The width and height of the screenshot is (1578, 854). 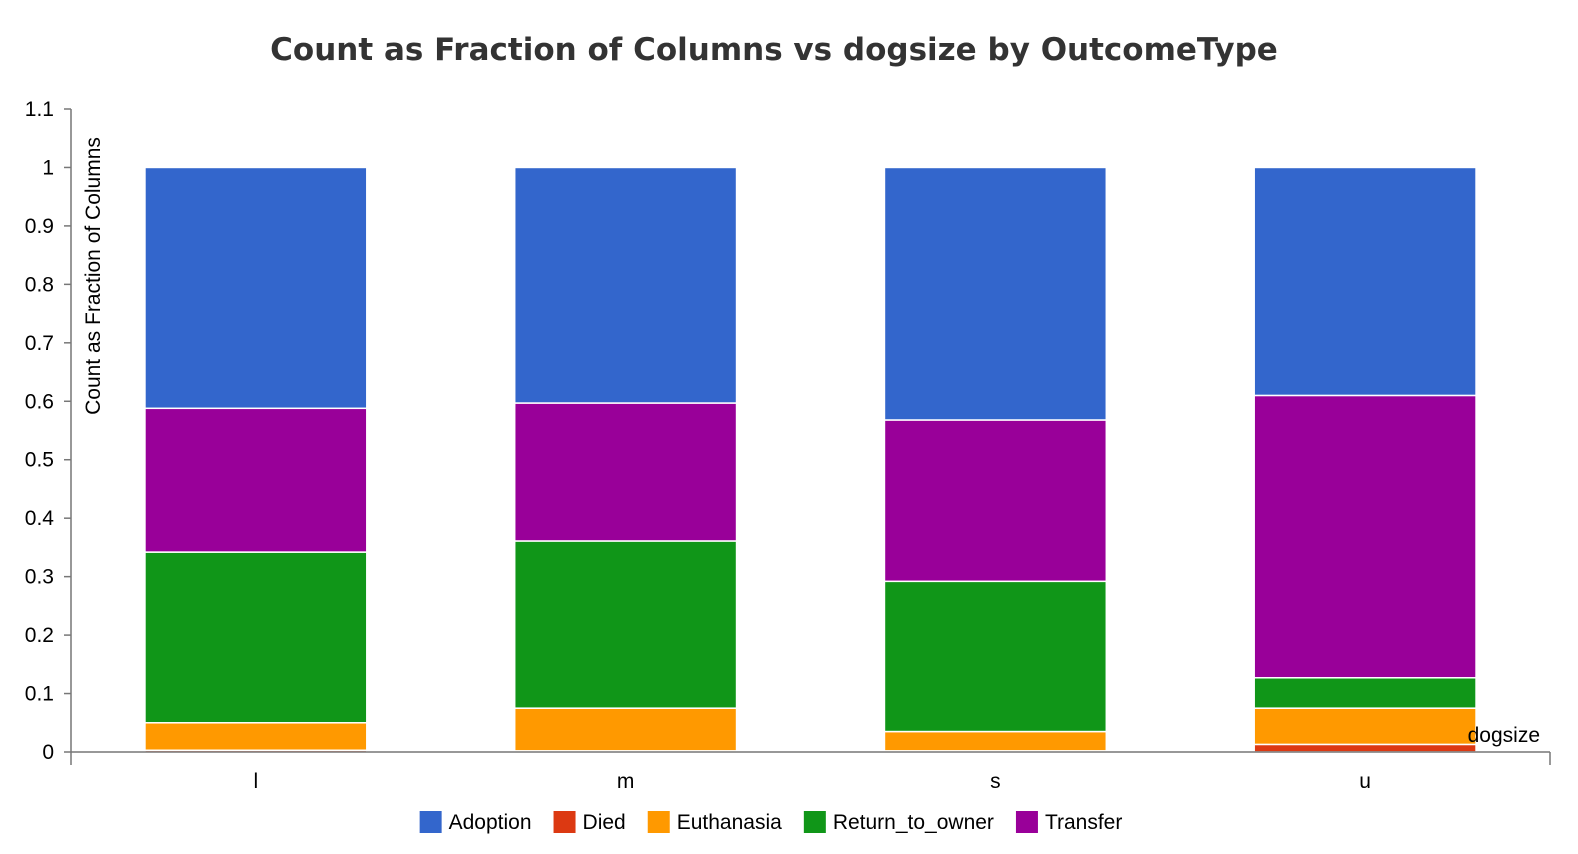 I want to click on y-tick-label: 0.7, so click(x=39, y=343).